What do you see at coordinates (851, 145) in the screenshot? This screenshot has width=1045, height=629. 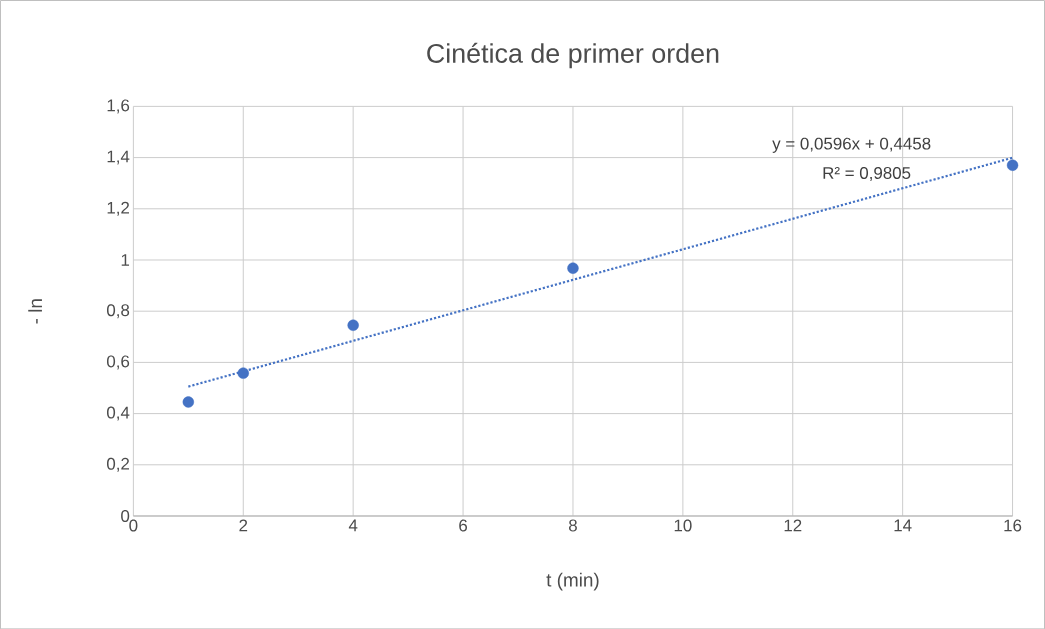 I see `annotation: y = 0,0596x + 0,4458` at bounding box center [851, 145].